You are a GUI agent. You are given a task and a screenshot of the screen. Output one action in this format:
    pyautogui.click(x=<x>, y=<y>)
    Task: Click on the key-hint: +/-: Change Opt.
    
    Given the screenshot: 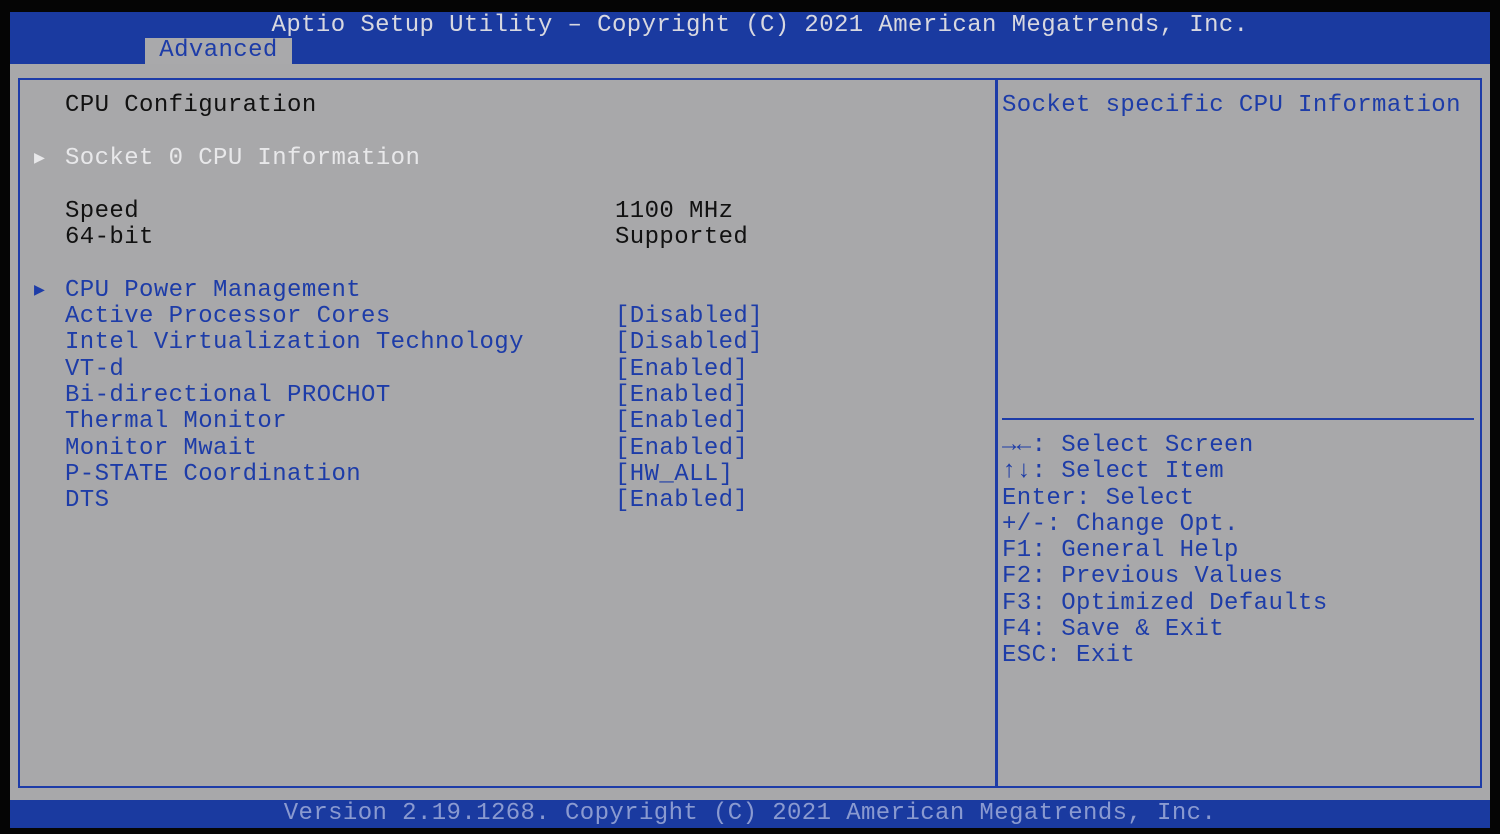 What is the action you would take?
    pyautogui.click(x=1120, y=524)
    